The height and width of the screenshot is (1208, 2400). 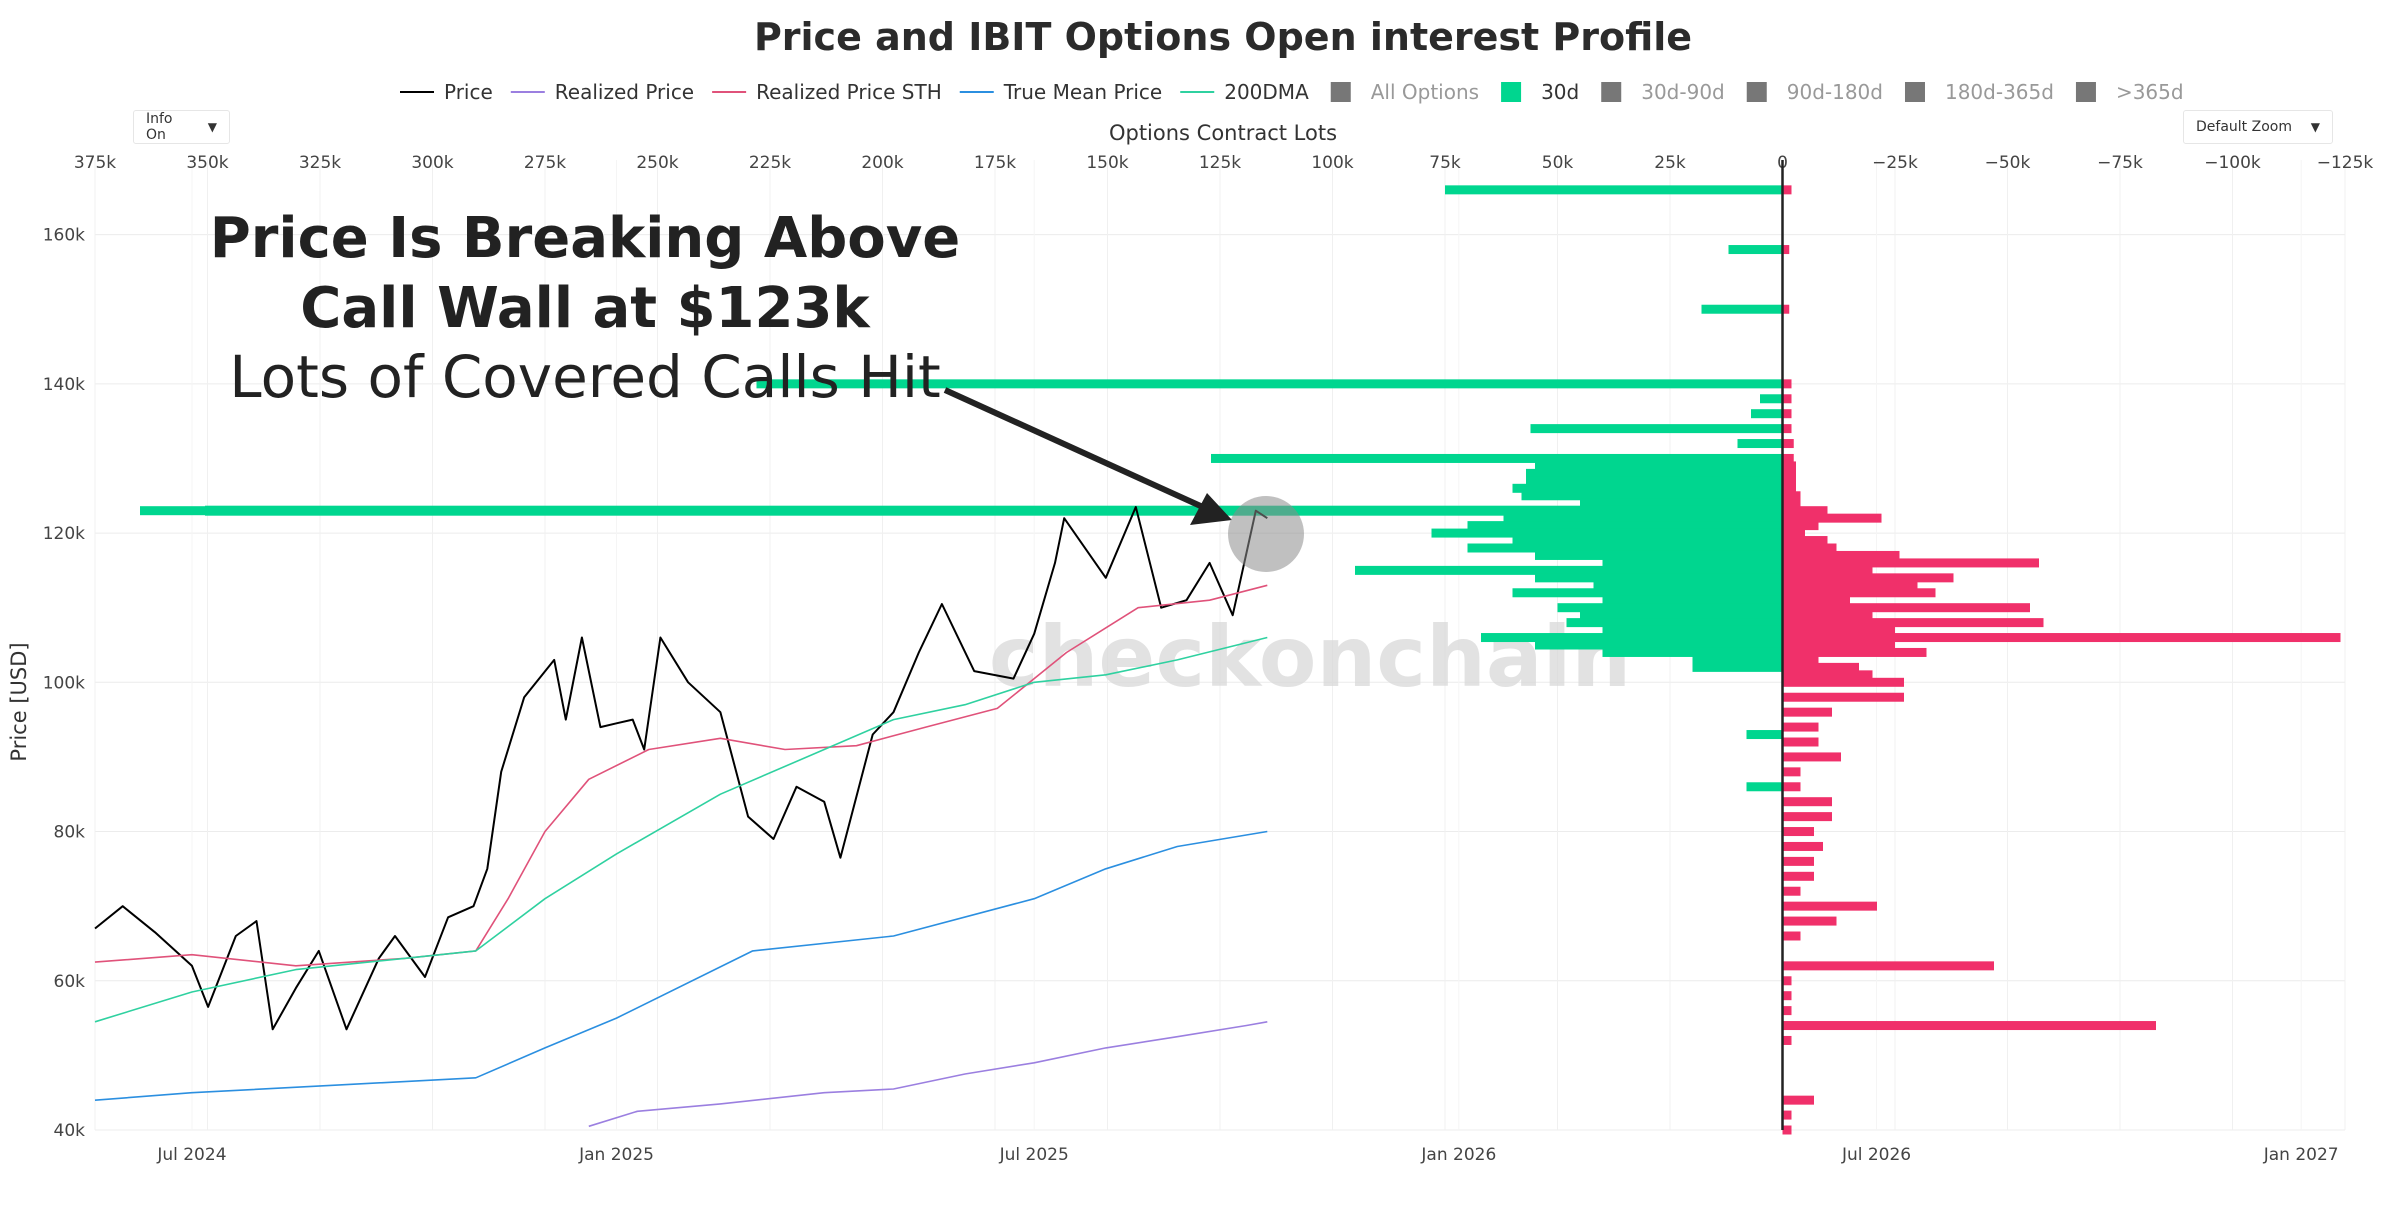 What do you see at coordinates (1220, 163) in the screenshot?
I see `x2-tick-label: 125k` at bounding box center [1220, 163].